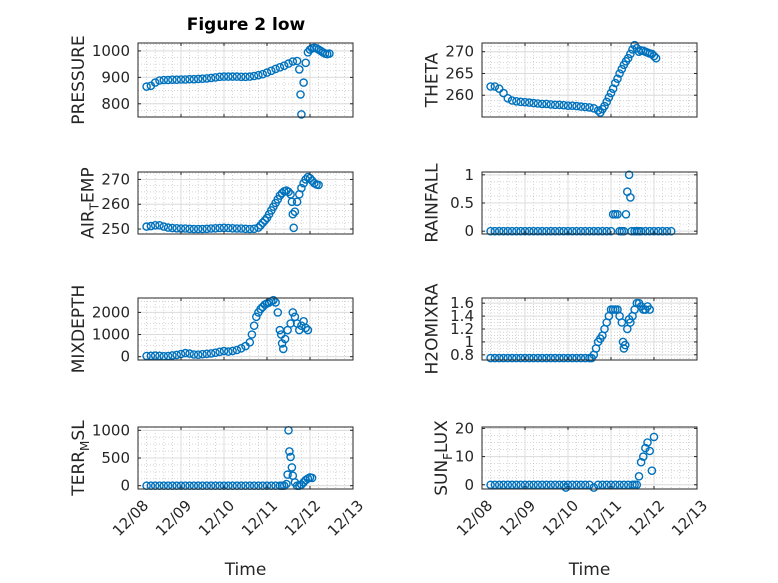 The height and width of the screenshot is (583, 778). What do you see at coordinates (115, 179) in the screenshot?
I see `y-tick-label: 270` at bounding box center [115, 179].